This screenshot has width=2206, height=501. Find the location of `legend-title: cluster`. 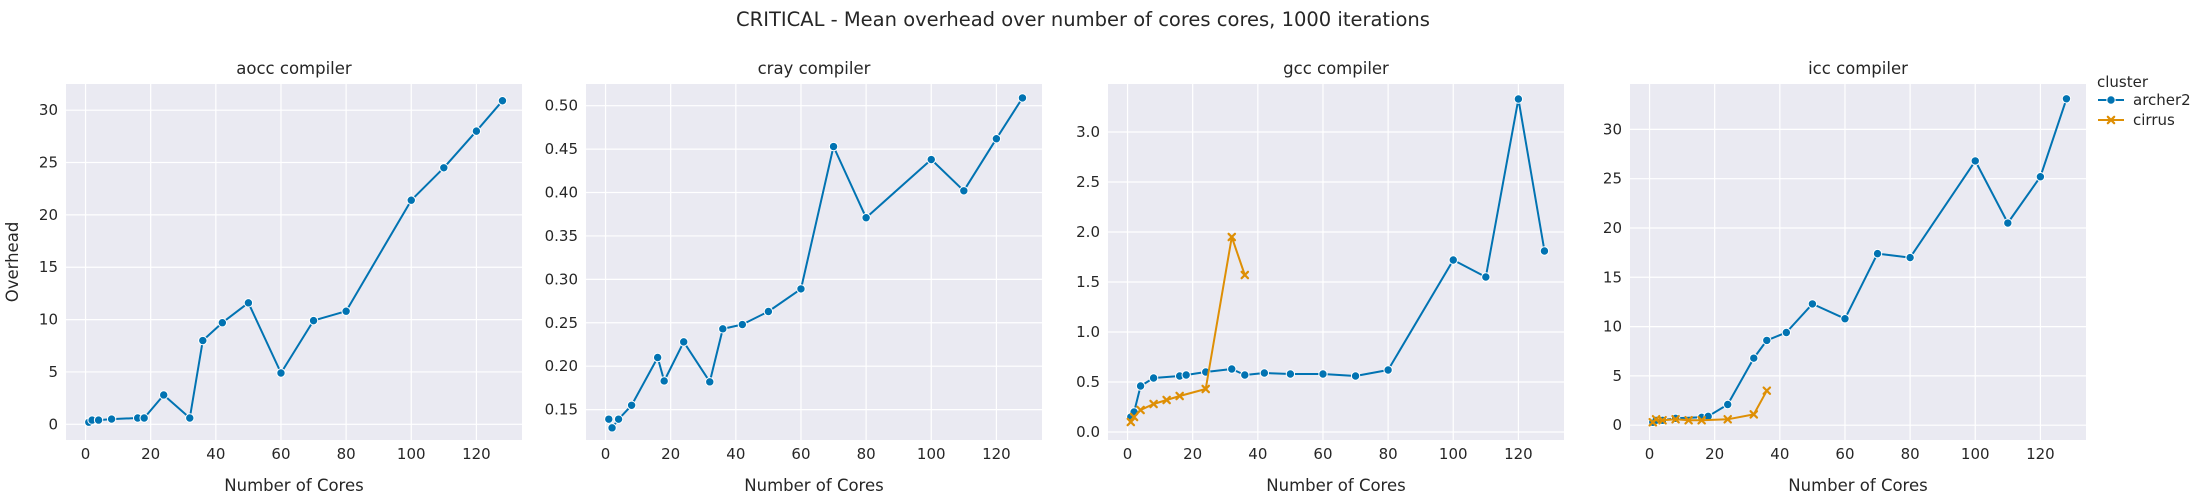

legend-title: cluster is located at coordinates (2123, 82).